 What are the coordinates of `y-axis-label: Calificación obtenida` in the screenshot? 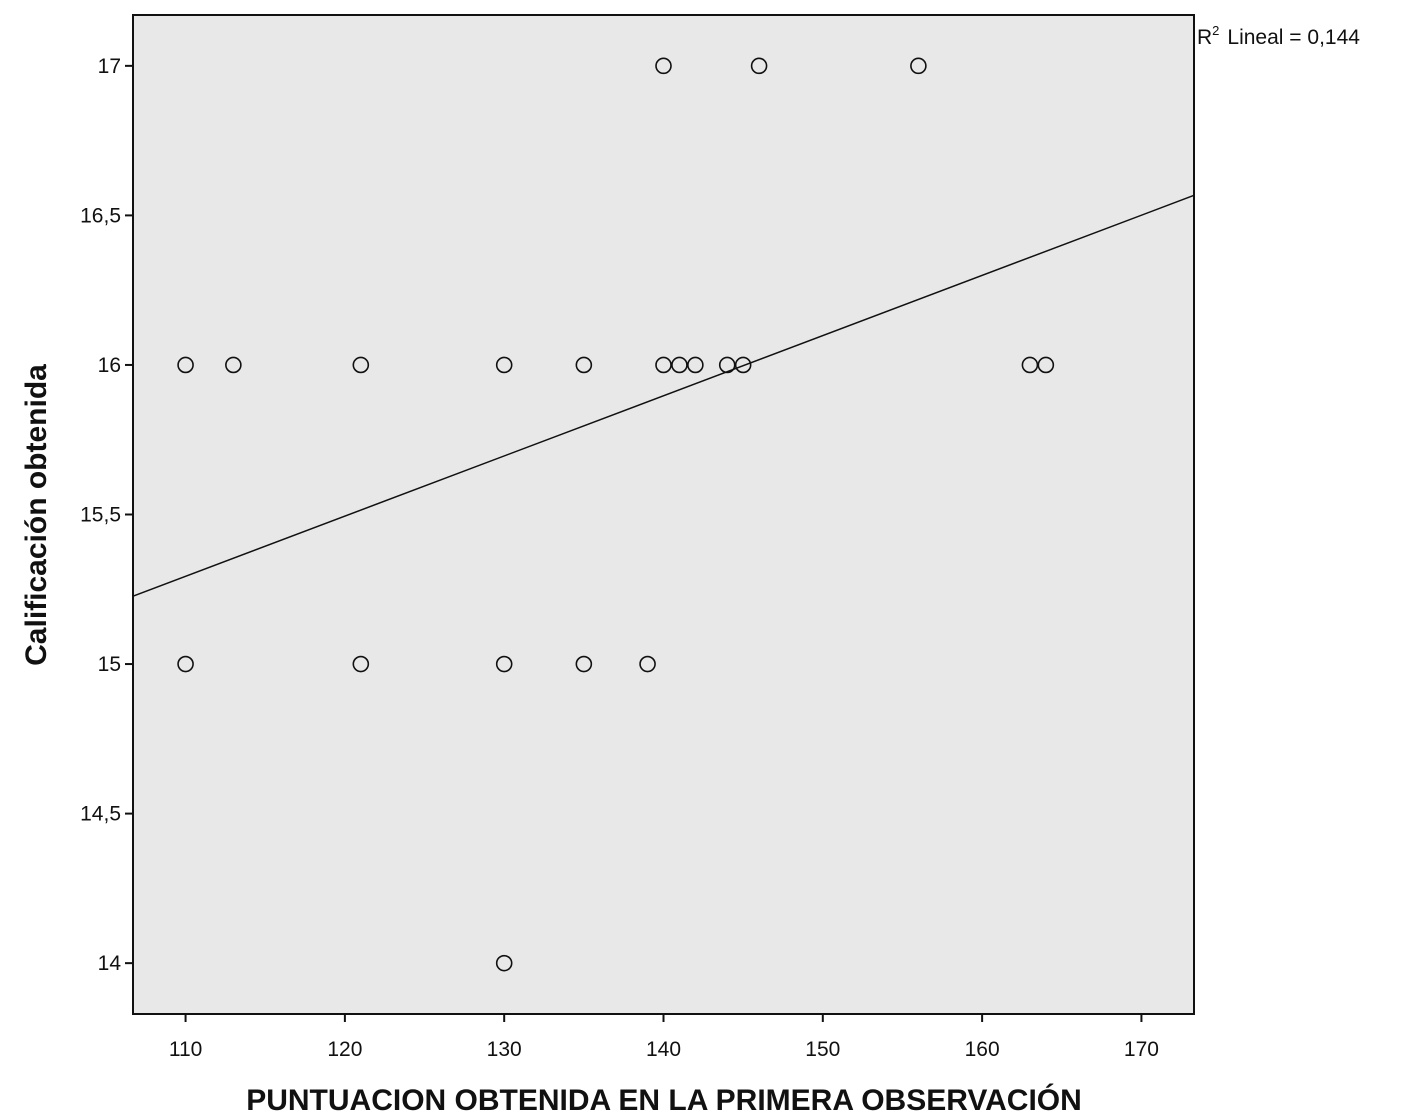 It's located at (36, 515).